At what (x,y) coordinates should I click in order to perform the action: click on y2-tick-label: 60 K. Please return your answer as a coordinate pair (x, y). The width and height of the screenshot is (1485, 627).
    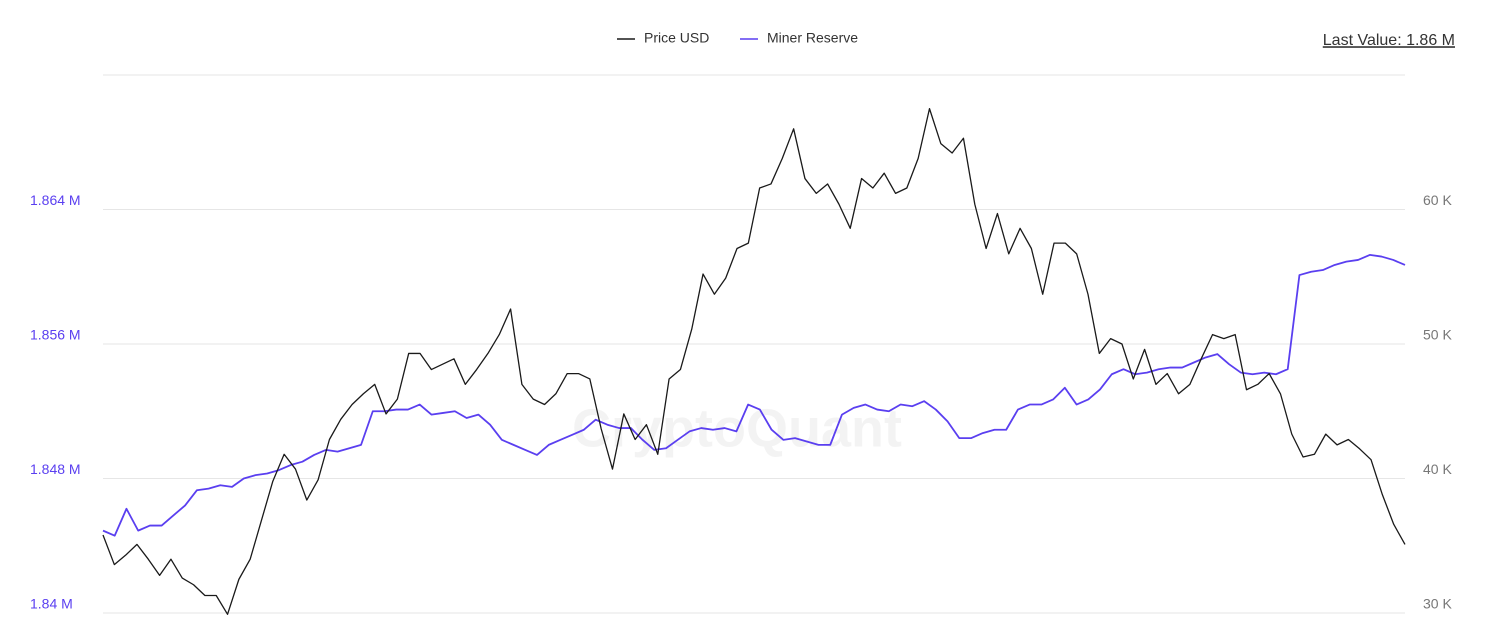
    Looking at the image, I should click on (1437, 200).